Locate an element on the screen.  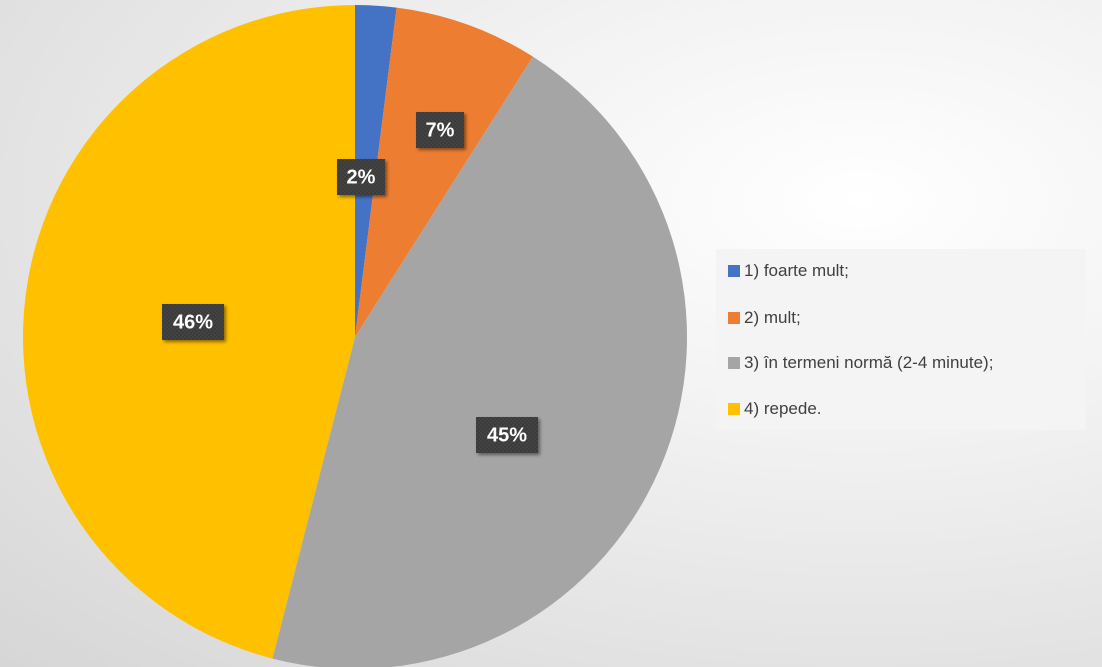
legend-item-termeni-norma: 3) în termeni normă (2-4 minute); is located at coordinates (860, 363).